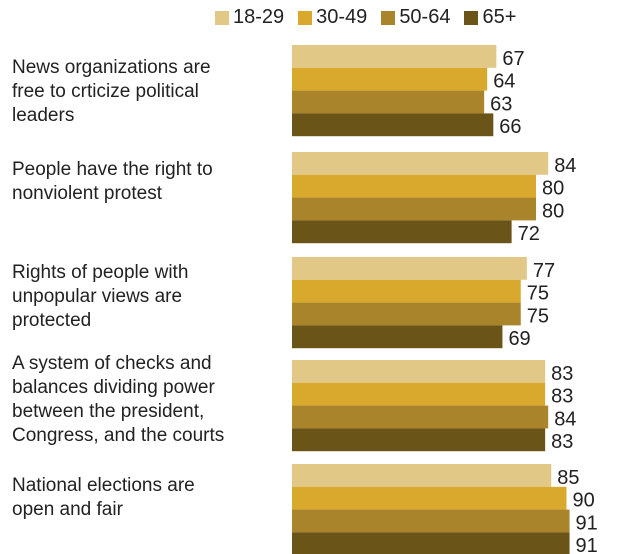  Describe the element at coordinates (112, 169) in the screenshot. I see `category-label-line: People have the right to` at that location.